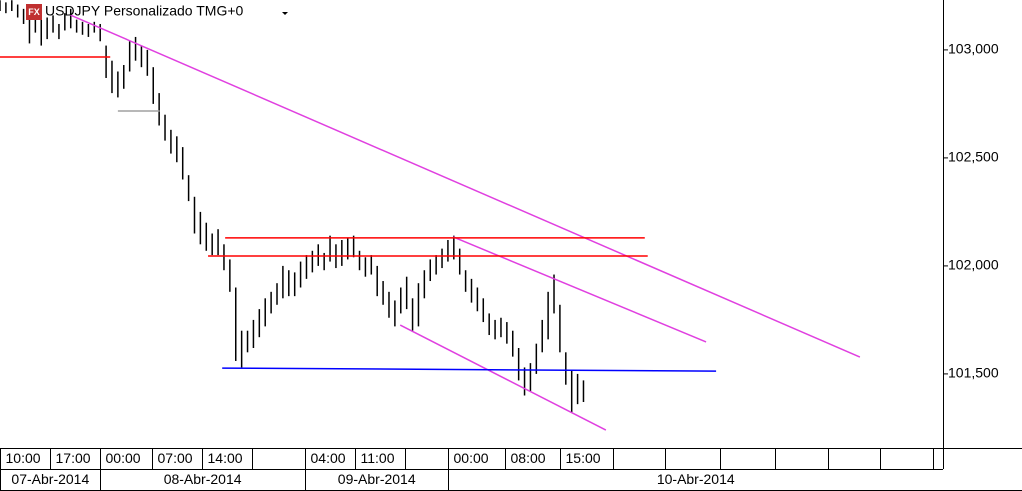  I want to click on icon-label: FX, so click(34, 12).